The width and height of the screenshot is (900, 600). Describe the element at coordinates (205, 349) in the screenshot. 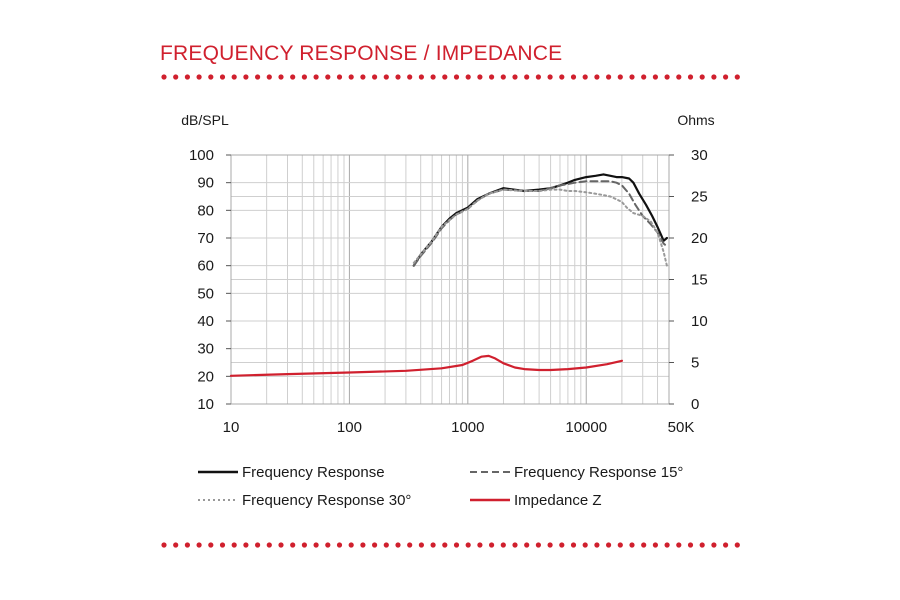

I see `y-left-tick-label: 30` at that location.